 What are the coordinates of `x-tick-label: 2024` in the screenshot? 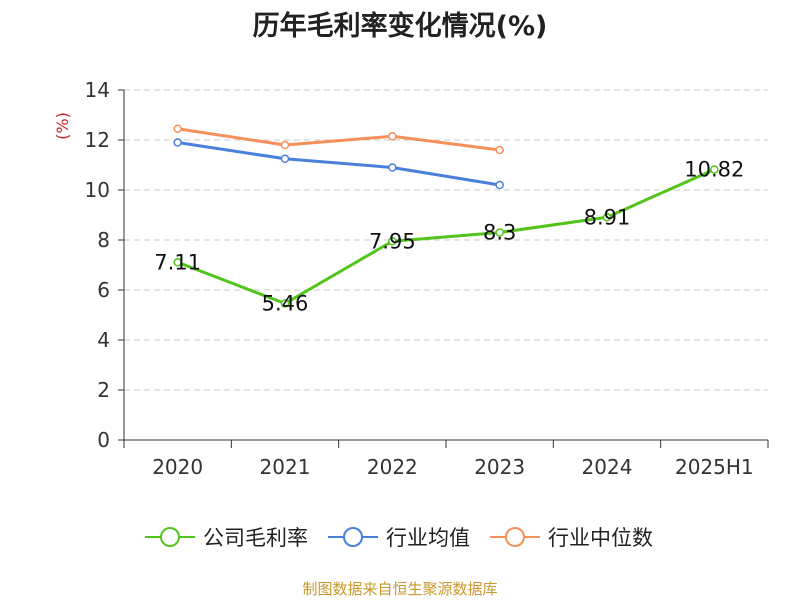 It's located at (607, 467).